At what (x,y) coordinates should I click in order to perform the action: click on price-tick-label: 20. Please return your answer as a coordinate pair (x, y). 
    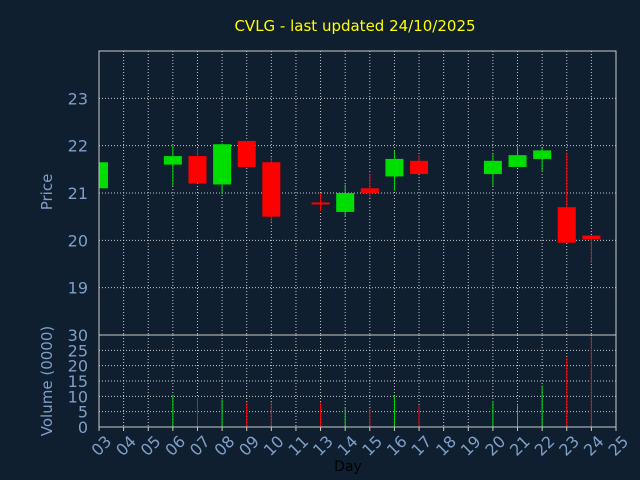
    Looking at the image, I should click on (78, 240).